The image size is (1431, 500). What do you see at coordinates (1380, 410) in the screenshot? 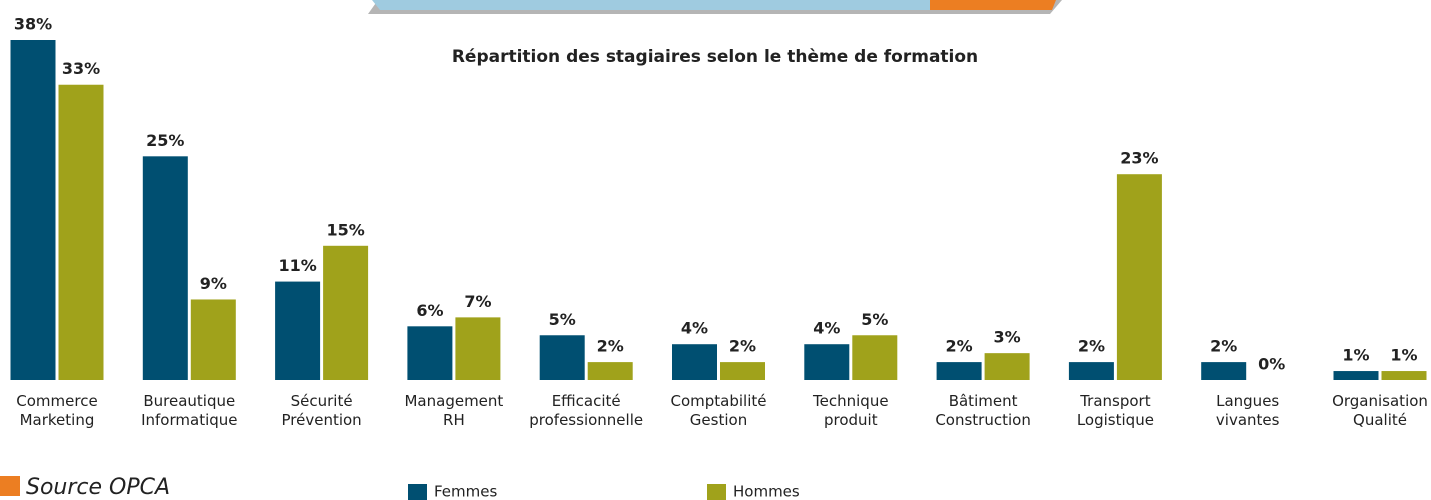
I see `x-tick-label: Organisation Qualité` at bounding box center [1380, 410].